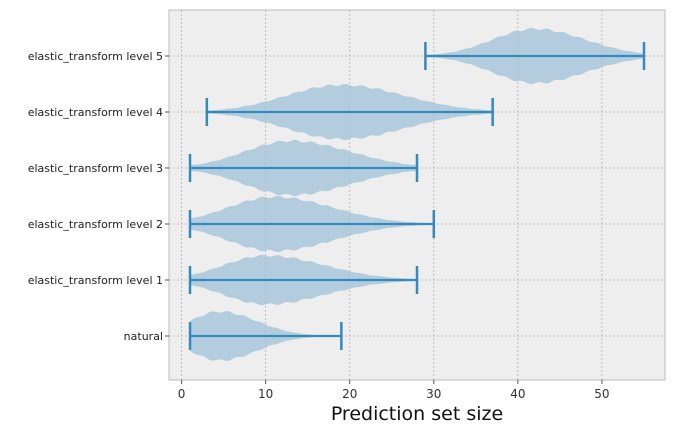 Image resolution: width=675 pixels, height=435 pixels. Describe the element at coordinates (182, 394) in the screenshot. I see `x-tick-label: 0` at that location.